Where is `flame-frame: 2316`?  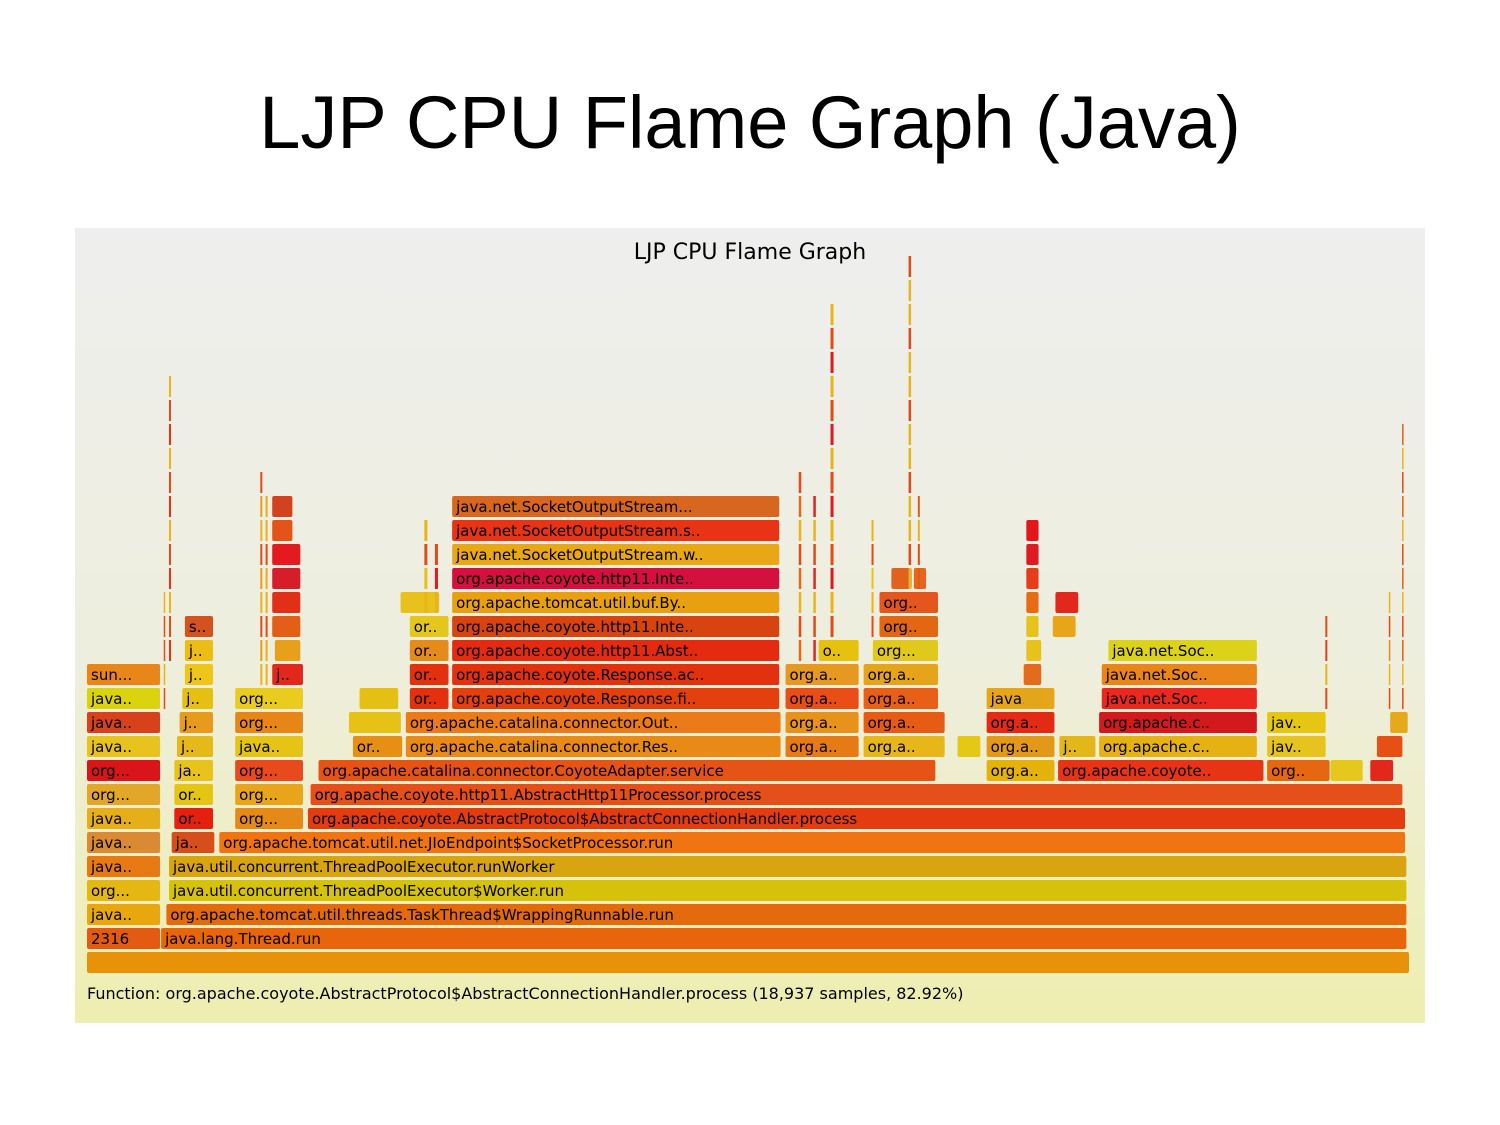 flame-frame: 2316 is located at coordinates (124, 938).